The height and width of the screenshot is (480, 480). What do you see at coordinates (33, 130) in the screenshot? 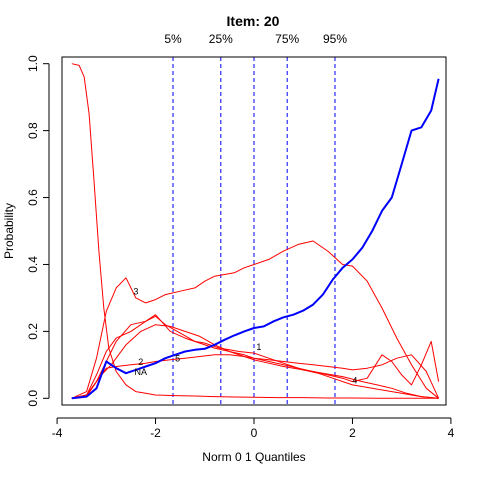
I see `y-tick-label-4: 0.8` at bounding box center [33, 130].